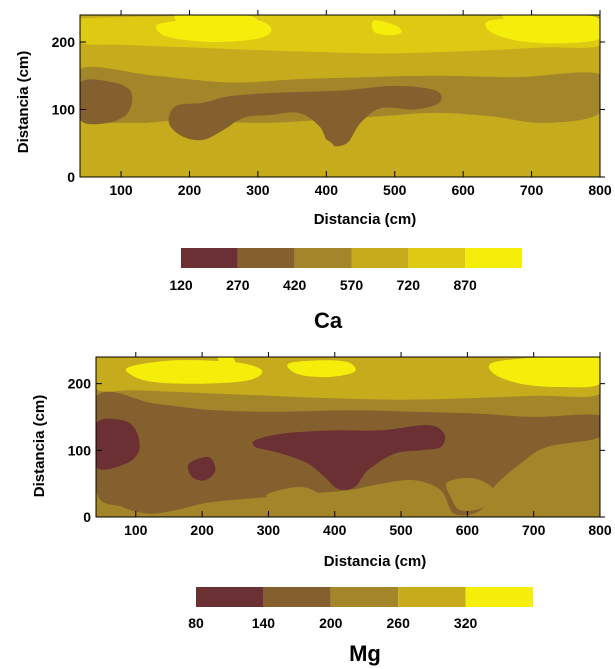  Describe the element at coordinates (328, 320) in the screenshot. I see `ca-title: Ca` at that location.